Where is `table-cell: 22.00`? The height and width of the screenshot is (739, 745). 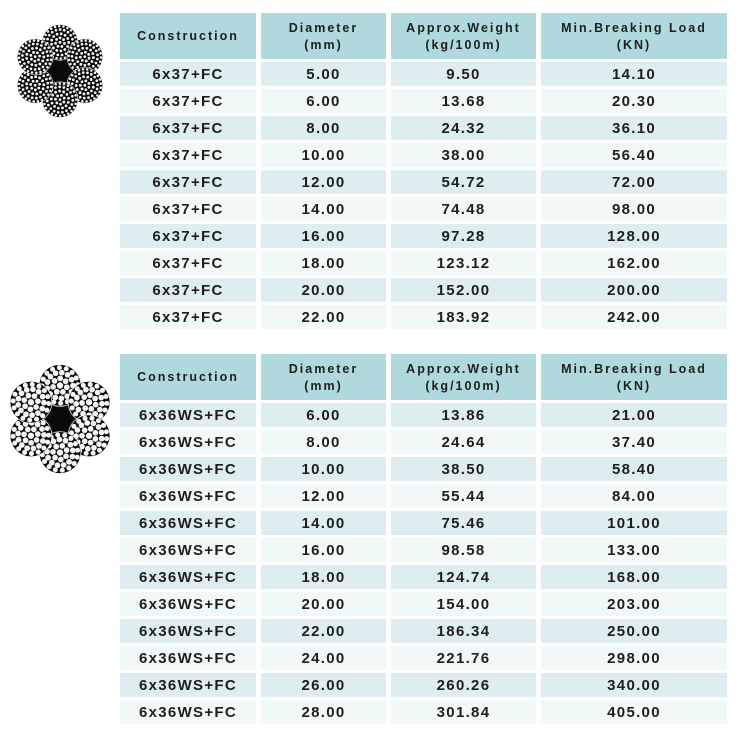
table-cell: 22.00 is located at coordinates (323, 317).